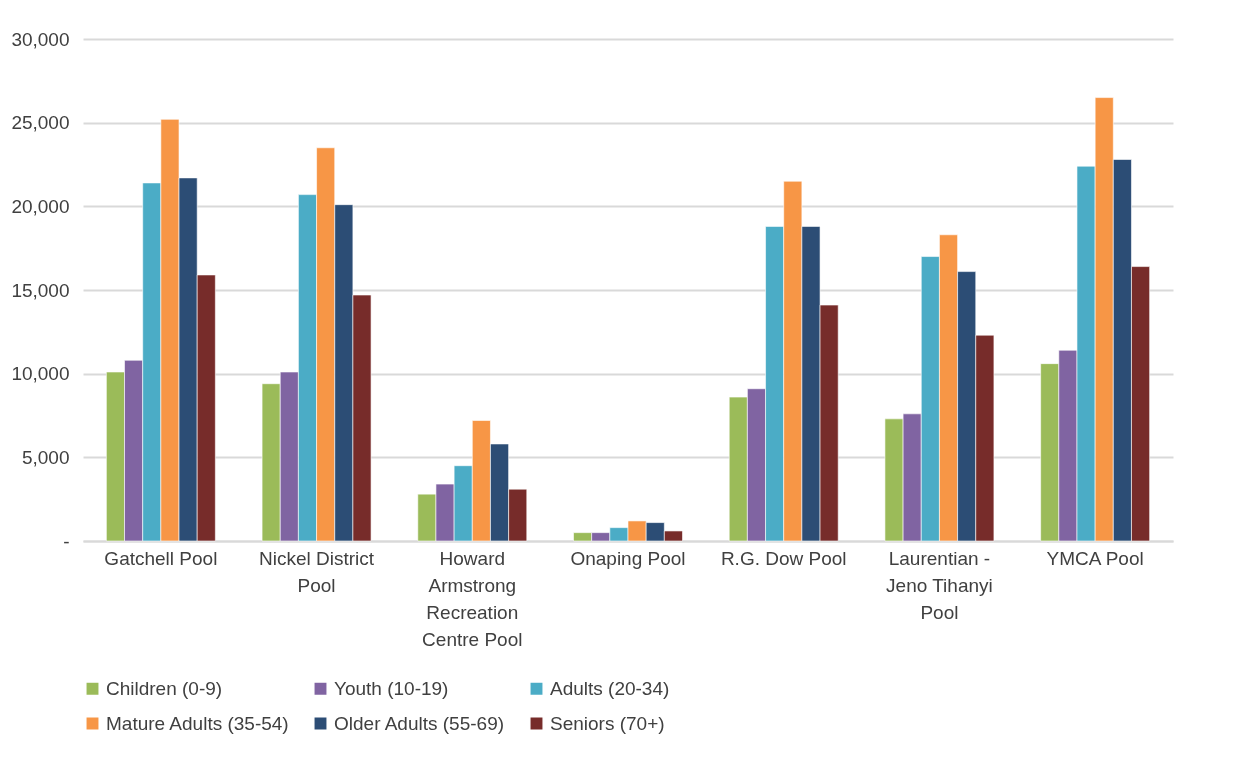 The height and width of the screenshot is (772, 1252). Describe the element at coordinates (66, 541) in the screenshot. I see `y-tick-label: -` at that location.